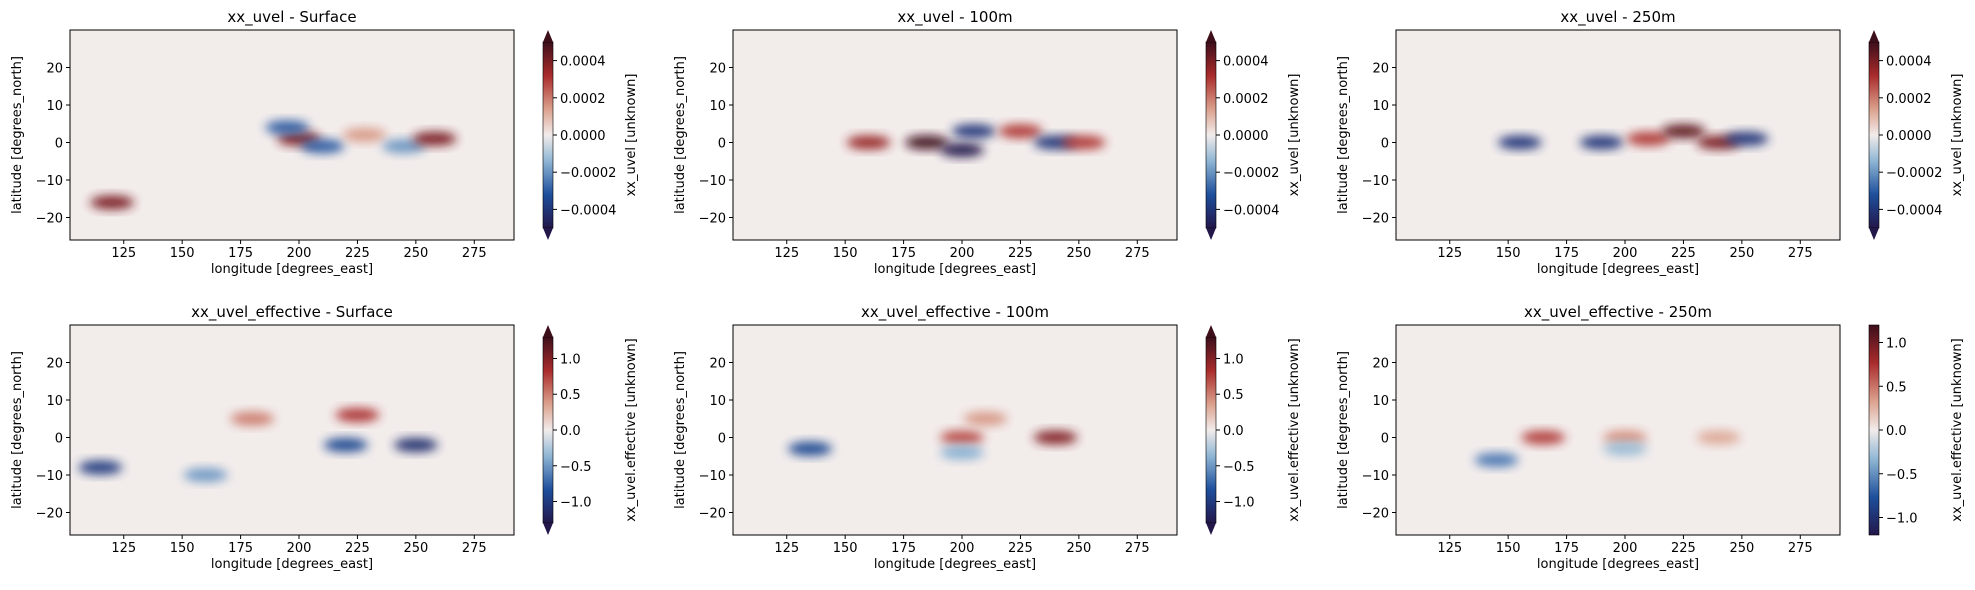 This screenshot has width=1975, height=590. Describe the element at coordinates (291, 17) in the screenshot. I see `panel-title: xx_uvel - Surface` at that location.